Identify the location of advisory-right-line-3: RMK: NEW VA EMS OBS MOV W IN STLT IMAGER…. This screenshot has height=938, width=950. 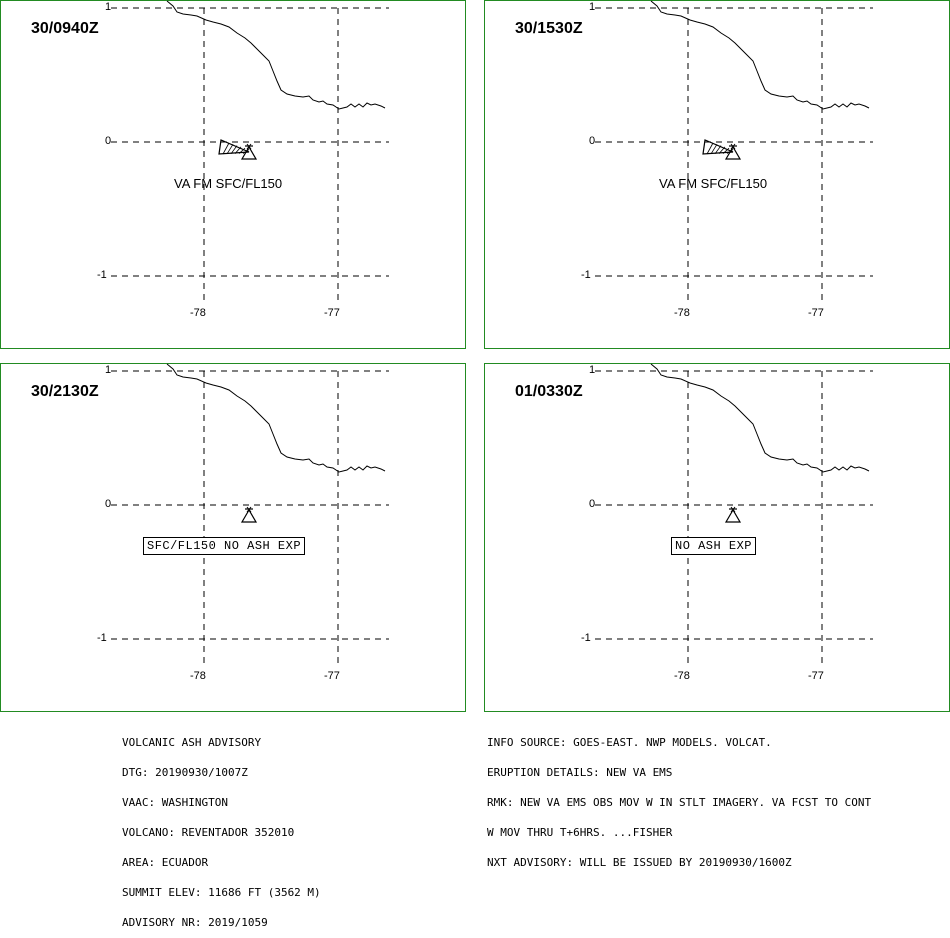
(679, 802).